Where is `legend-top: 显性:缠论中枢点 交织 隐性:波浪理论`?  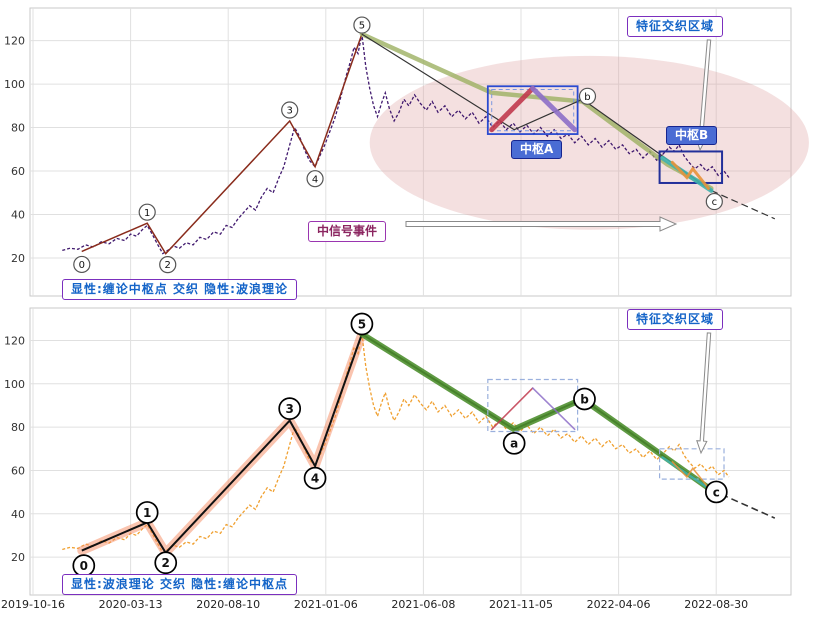 legend-top: 显性:缠论中枢点 交织 隐性:波浪理论 is located at coordinates (179, 289).